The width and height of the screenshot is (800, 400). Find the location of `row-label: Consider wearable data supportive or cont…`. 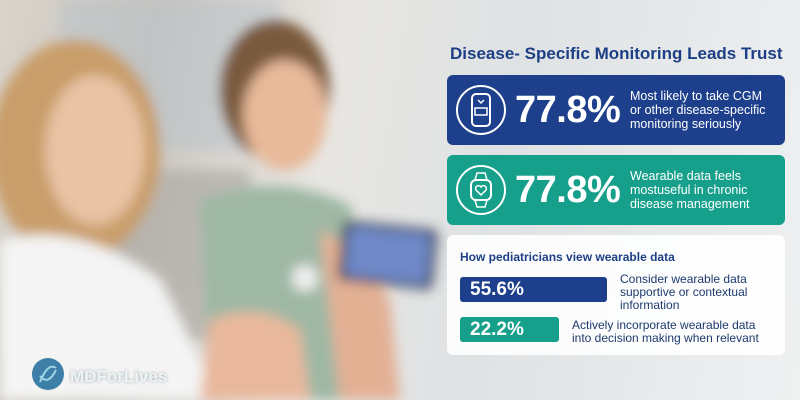

row-label: Consider wearable data supportive or cont… is located at coordinates (683, 292).